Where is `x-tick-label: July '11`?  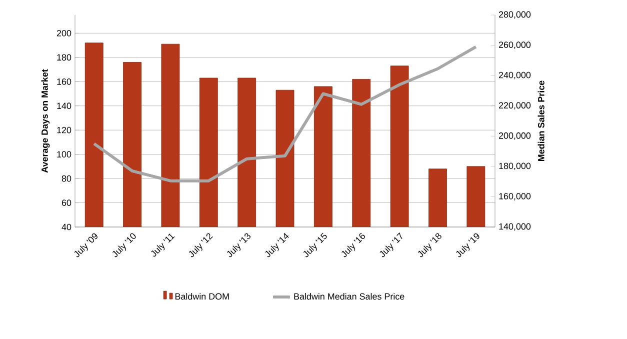
x-tick-label: July '11 is located at coordinates (163, 245).